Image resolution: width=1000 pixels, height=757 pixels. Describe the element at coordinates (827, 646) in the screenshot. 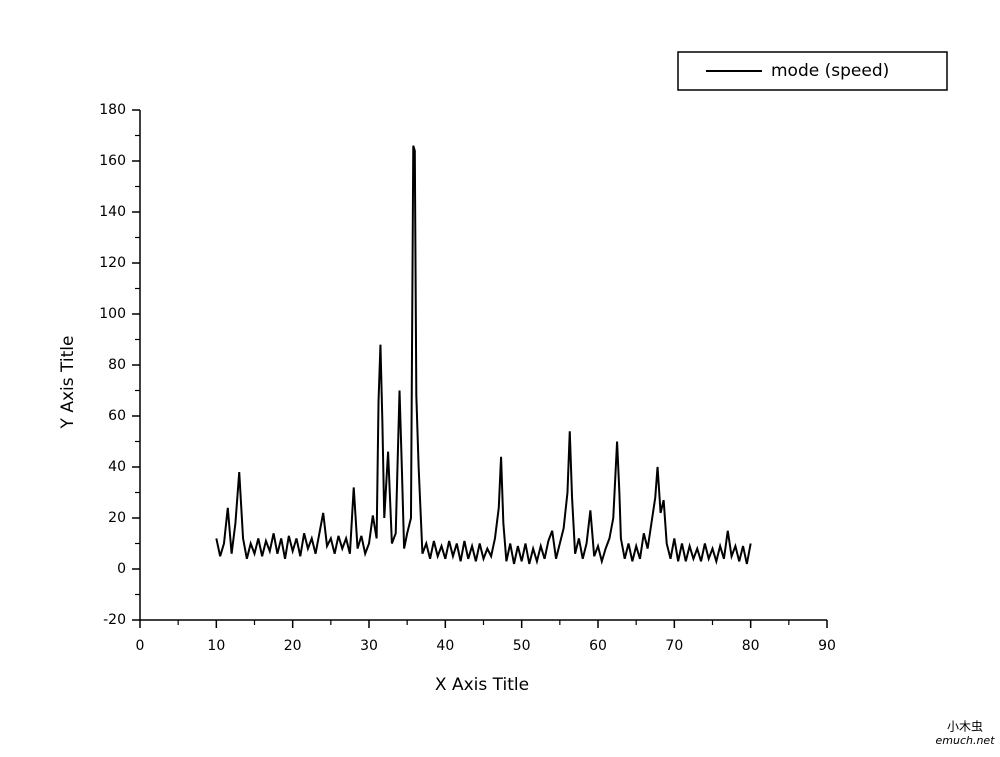

I see `x-tick-label: 90` at that location.